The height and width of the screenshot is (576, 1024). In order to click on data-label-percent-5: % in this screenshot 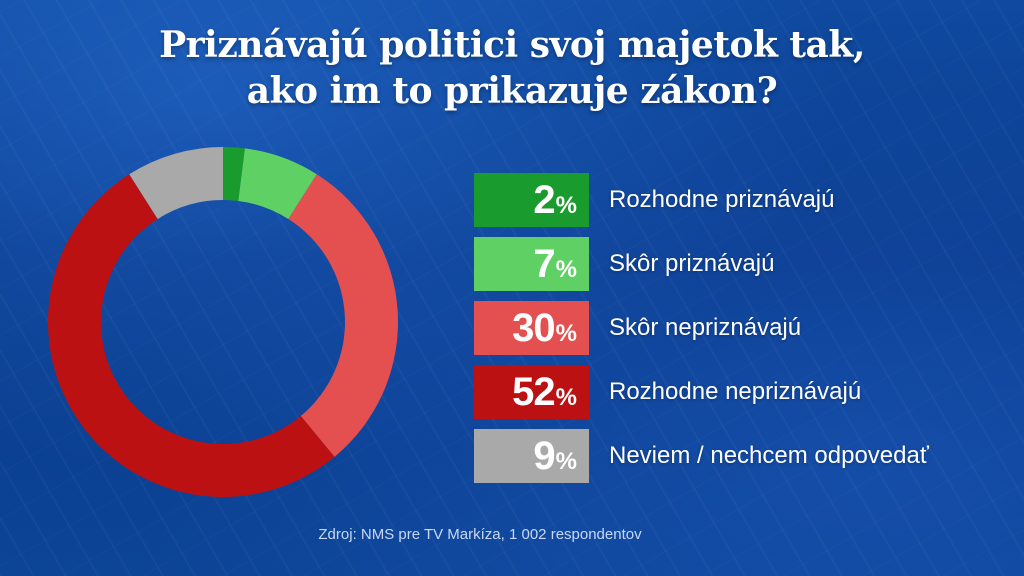, I will do `click(566, 461)`.